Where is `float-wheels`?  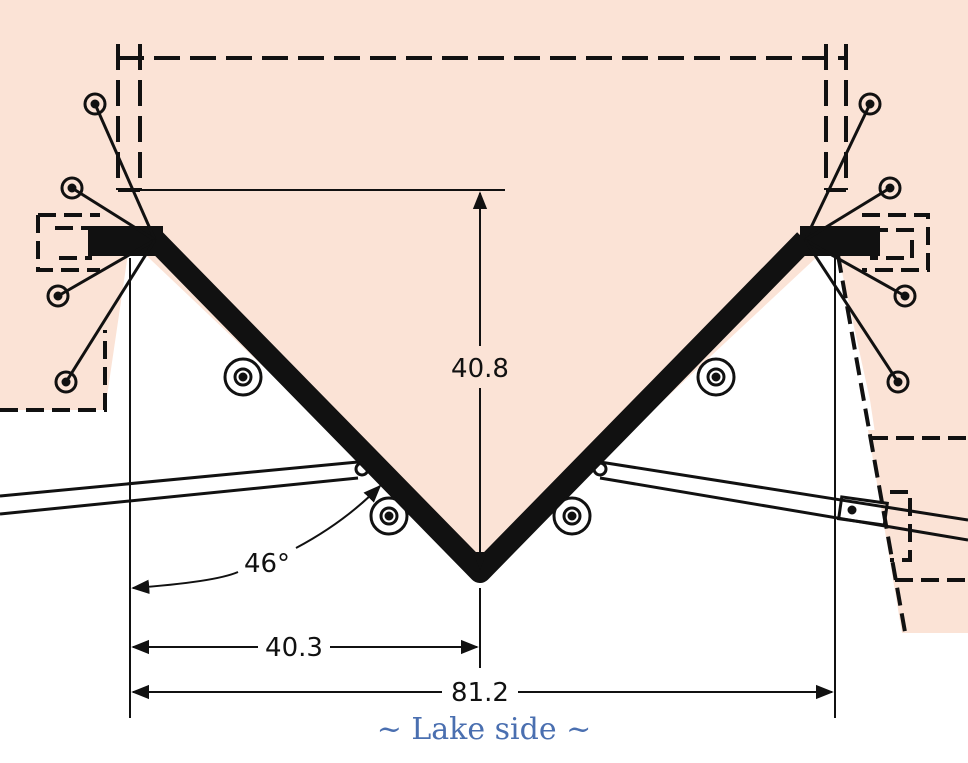
float-wheels is located at coordinates (479, 446).